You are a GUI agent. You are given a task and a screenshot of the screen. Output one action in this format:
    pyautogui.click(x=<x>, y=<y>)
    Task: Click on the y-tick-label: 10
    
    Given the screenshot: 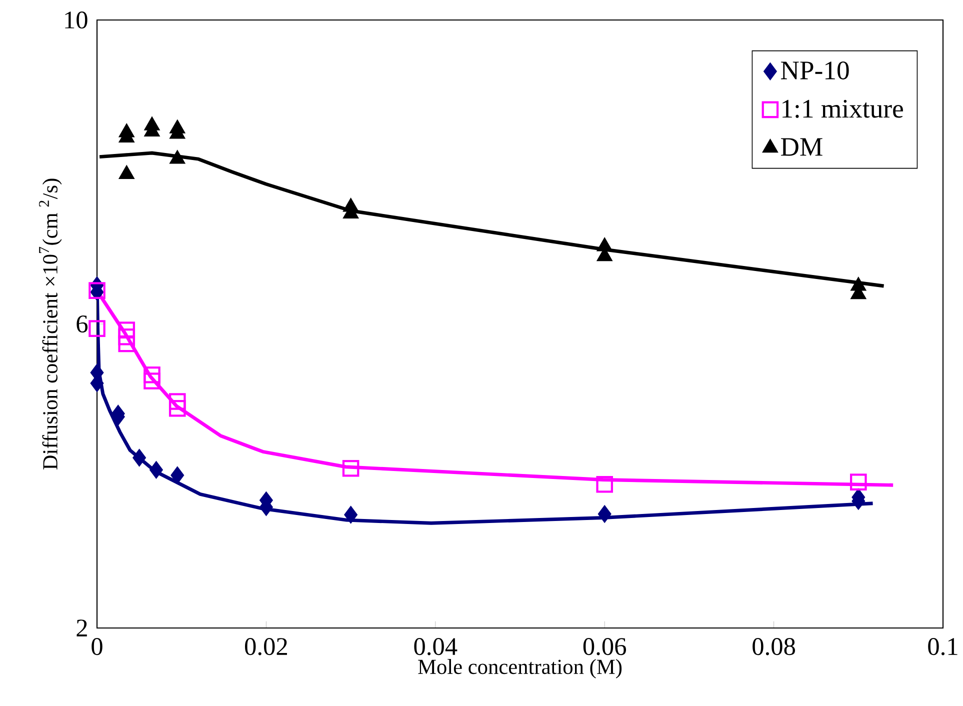 What is the action you would take?
    pyautogui.click(x=76, y=20)
    